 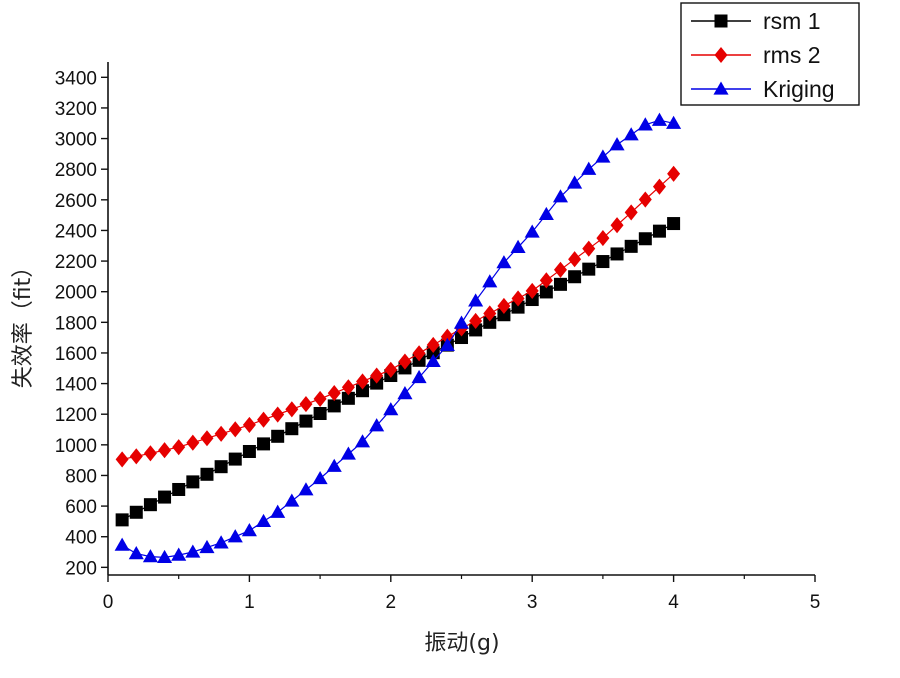 I want to click on x-tick-label: 3, so click(x=532, y=602).